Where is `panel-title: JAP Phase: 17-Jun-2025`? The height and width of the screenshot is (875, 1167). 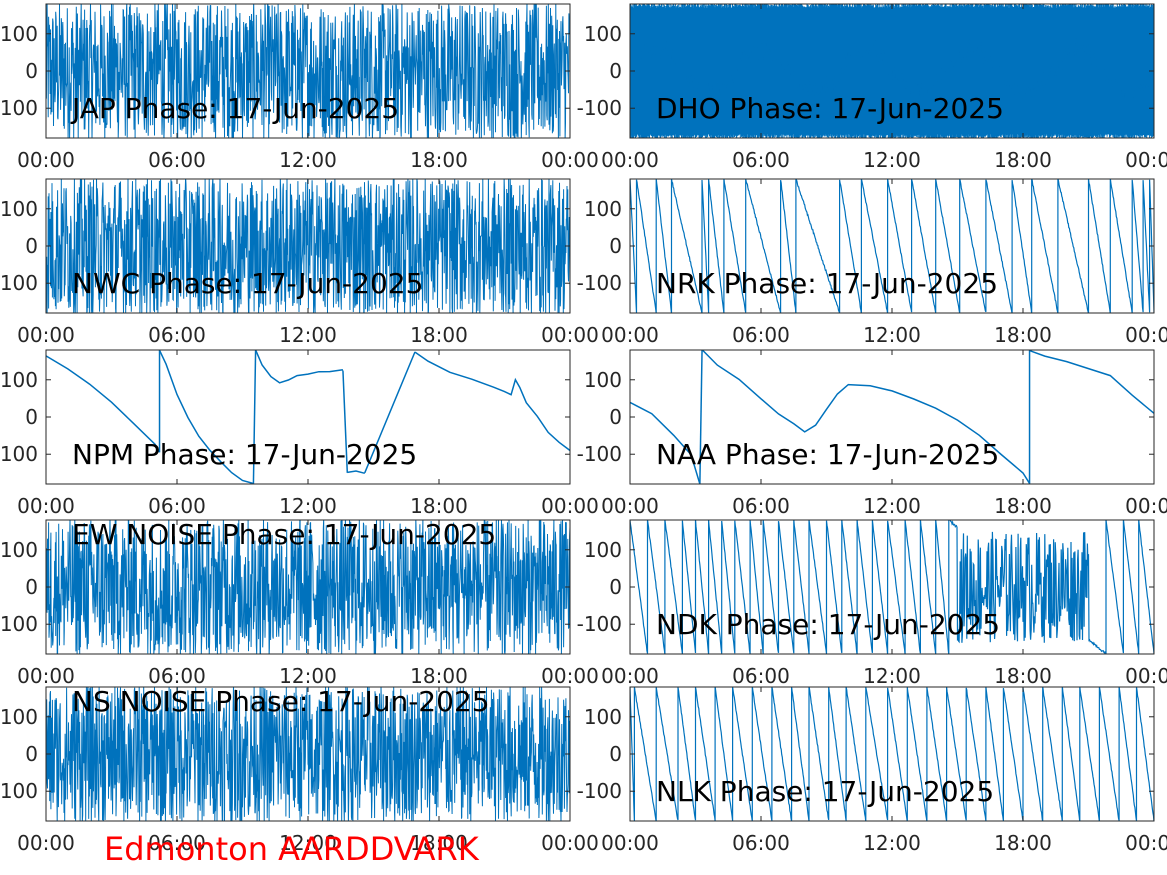 panel-title: JAP Phase: 17-Jun-2025 is located at coordinates (234, 108).